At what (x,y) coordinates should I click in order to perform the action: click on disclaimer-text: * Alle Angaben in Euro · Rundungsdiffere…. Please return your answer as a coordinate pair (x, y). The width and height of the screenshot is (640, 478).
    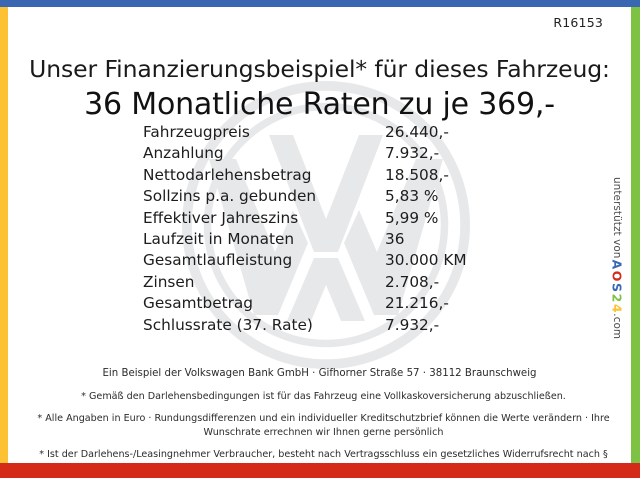
    Looking at the image, I should click on (323, 425).